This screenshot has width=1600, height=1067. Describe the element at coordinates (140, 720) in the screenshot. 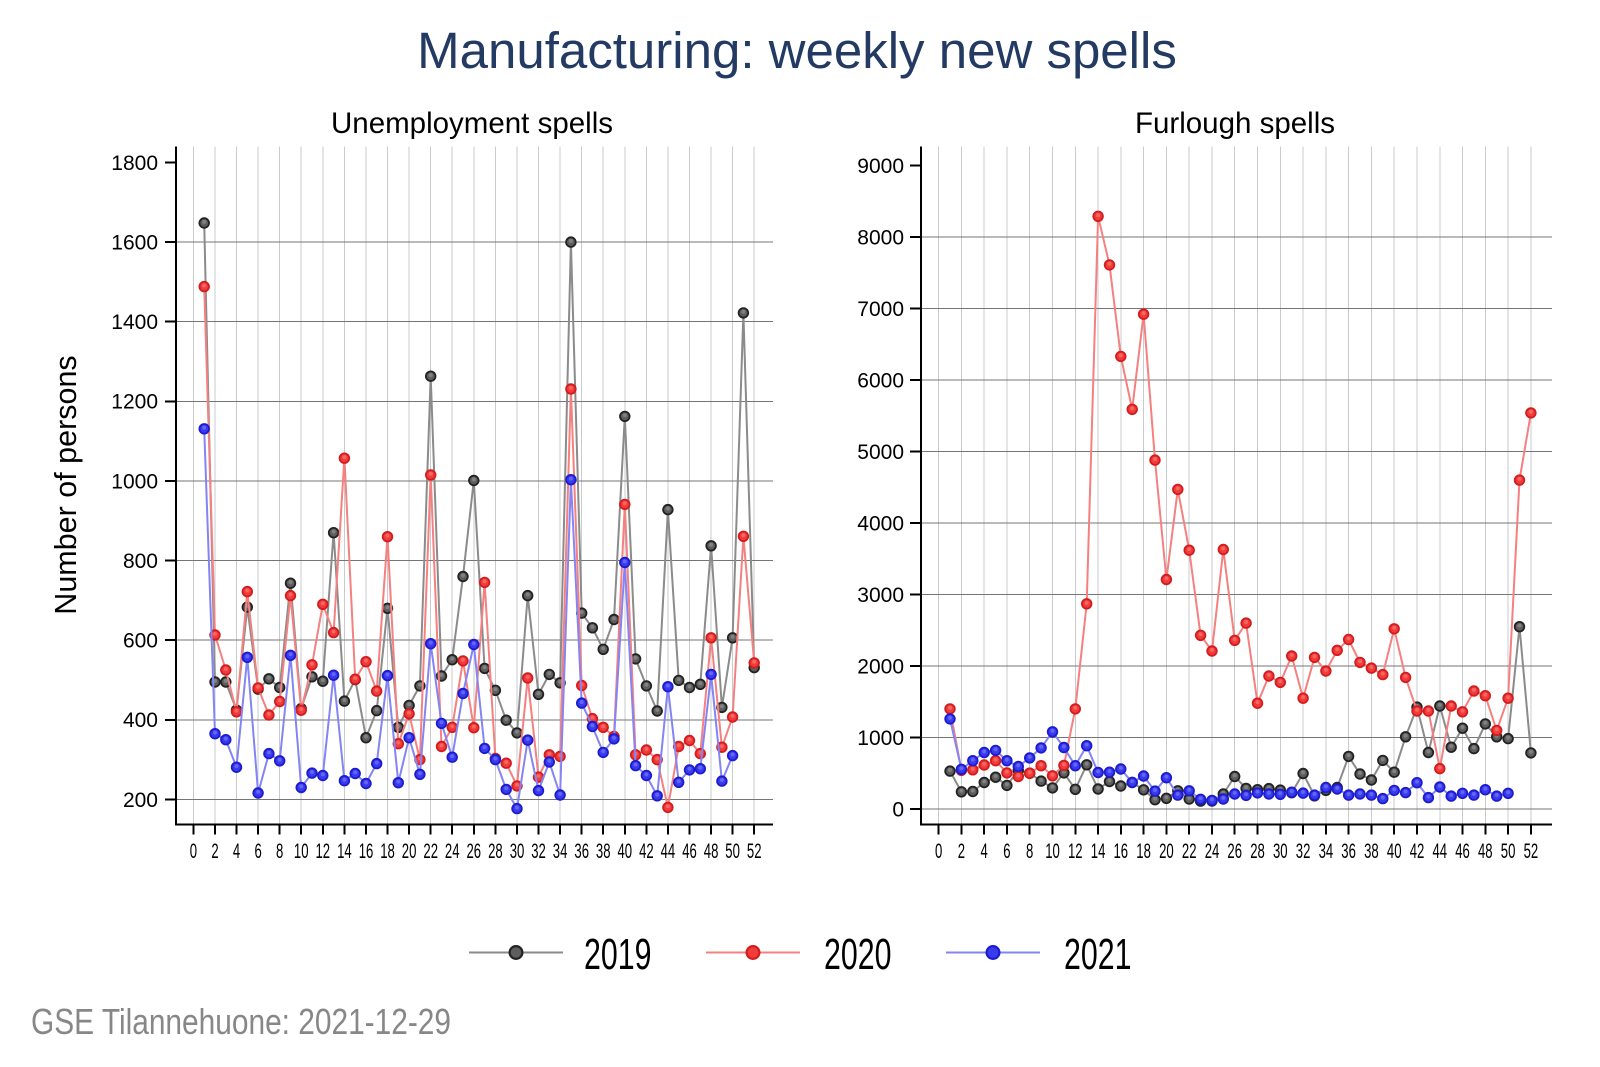

I see `svg-text: 400` at that location.